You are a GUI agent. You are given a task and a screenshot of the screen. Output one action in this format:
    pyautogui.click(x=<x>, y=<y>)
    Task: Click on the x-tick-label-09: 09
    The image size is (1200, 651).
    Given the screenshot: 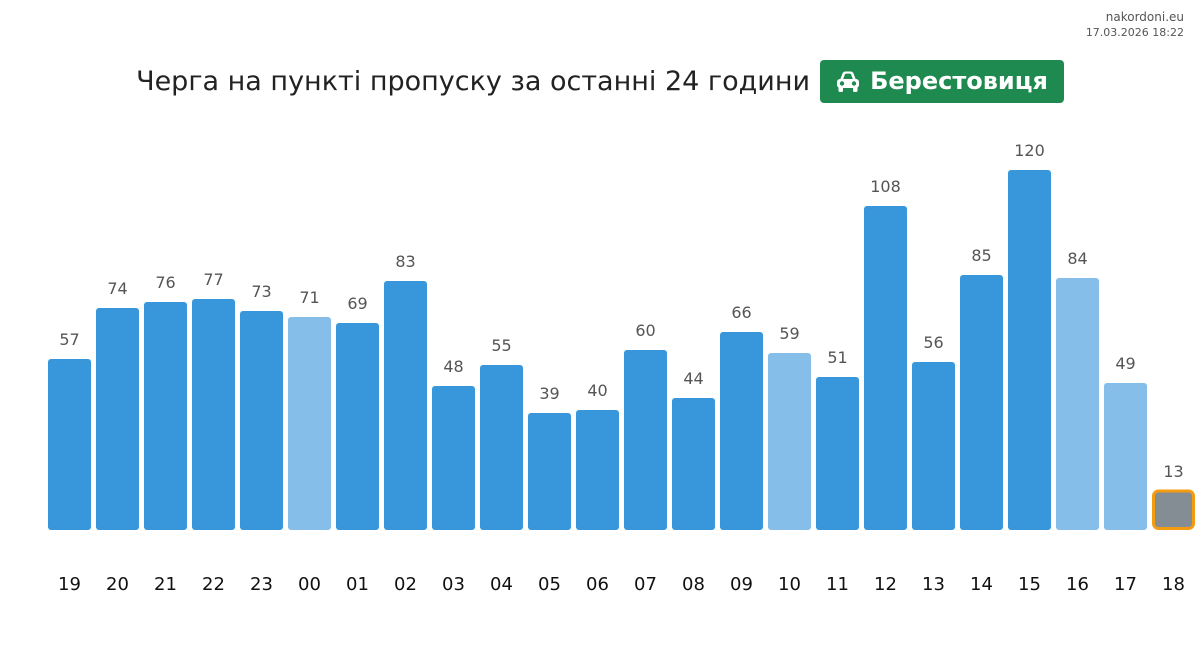 What is the action you would take?
    pyautogui.click(x=741, y=584)
    